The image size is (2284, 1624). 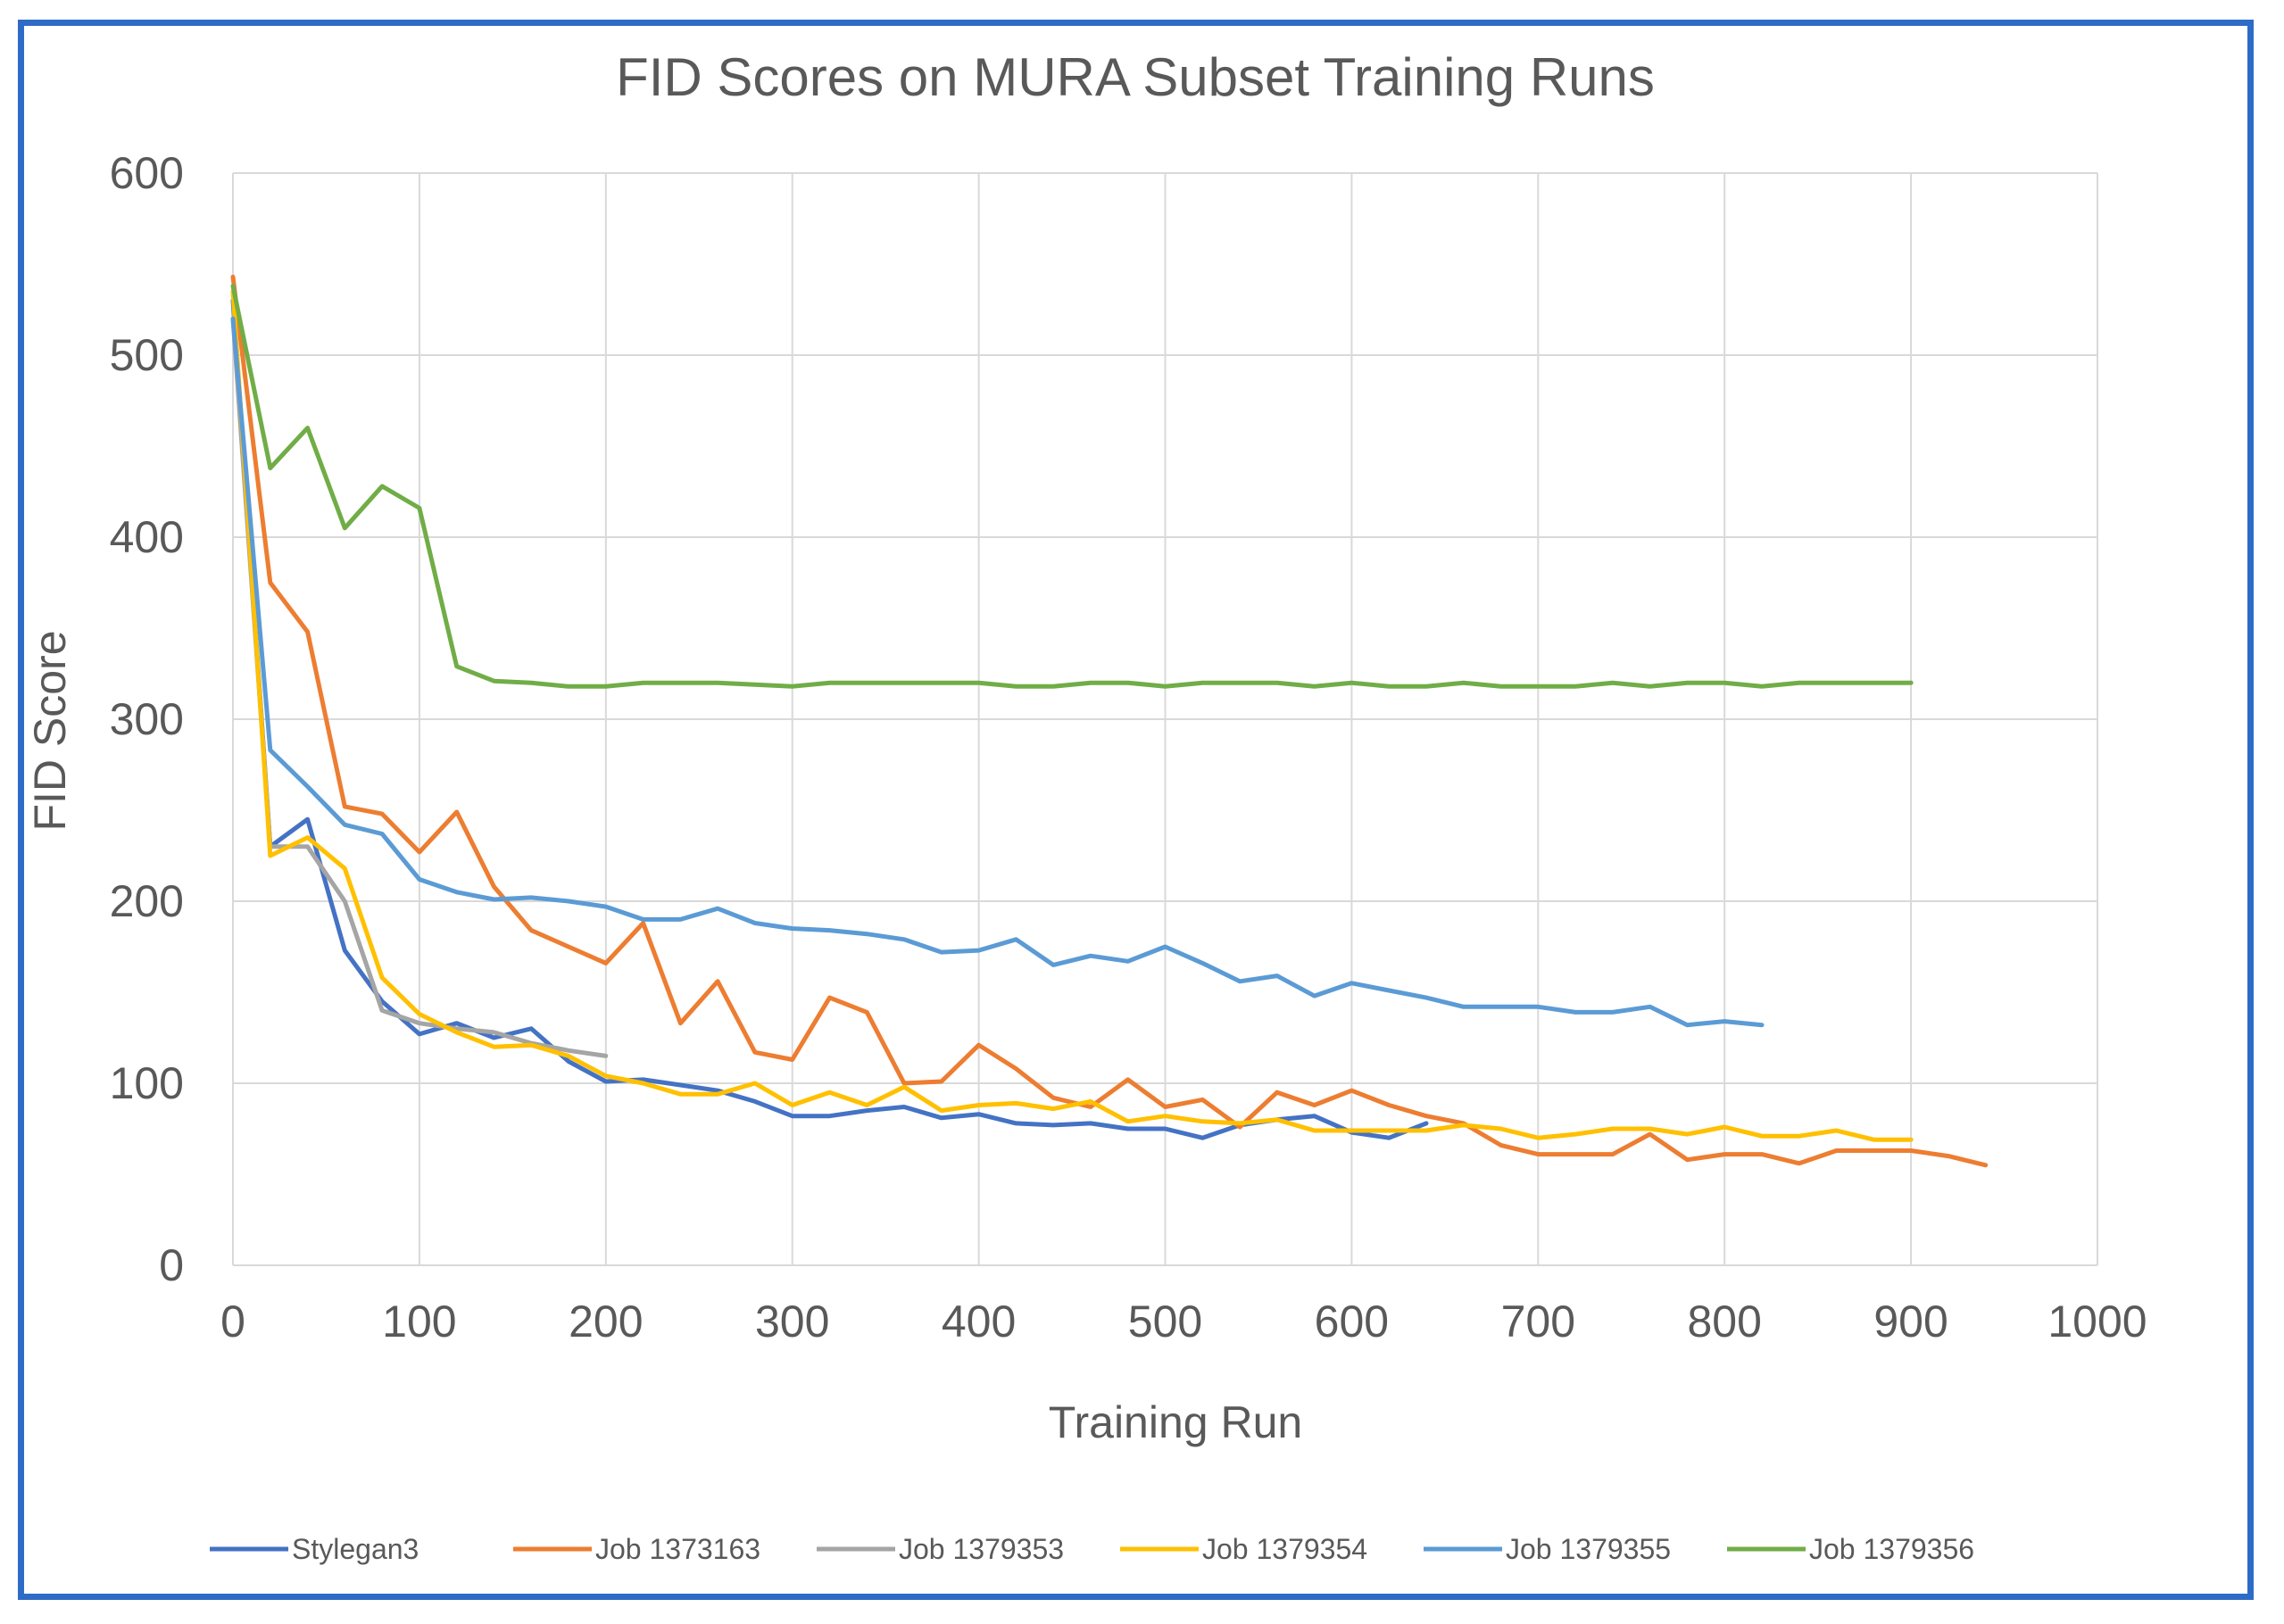 What do you see at coordinates (1588, 1549) in the screenshot?
I see `legend-label: Job 1379355` at bounding box center [1588, 1549].